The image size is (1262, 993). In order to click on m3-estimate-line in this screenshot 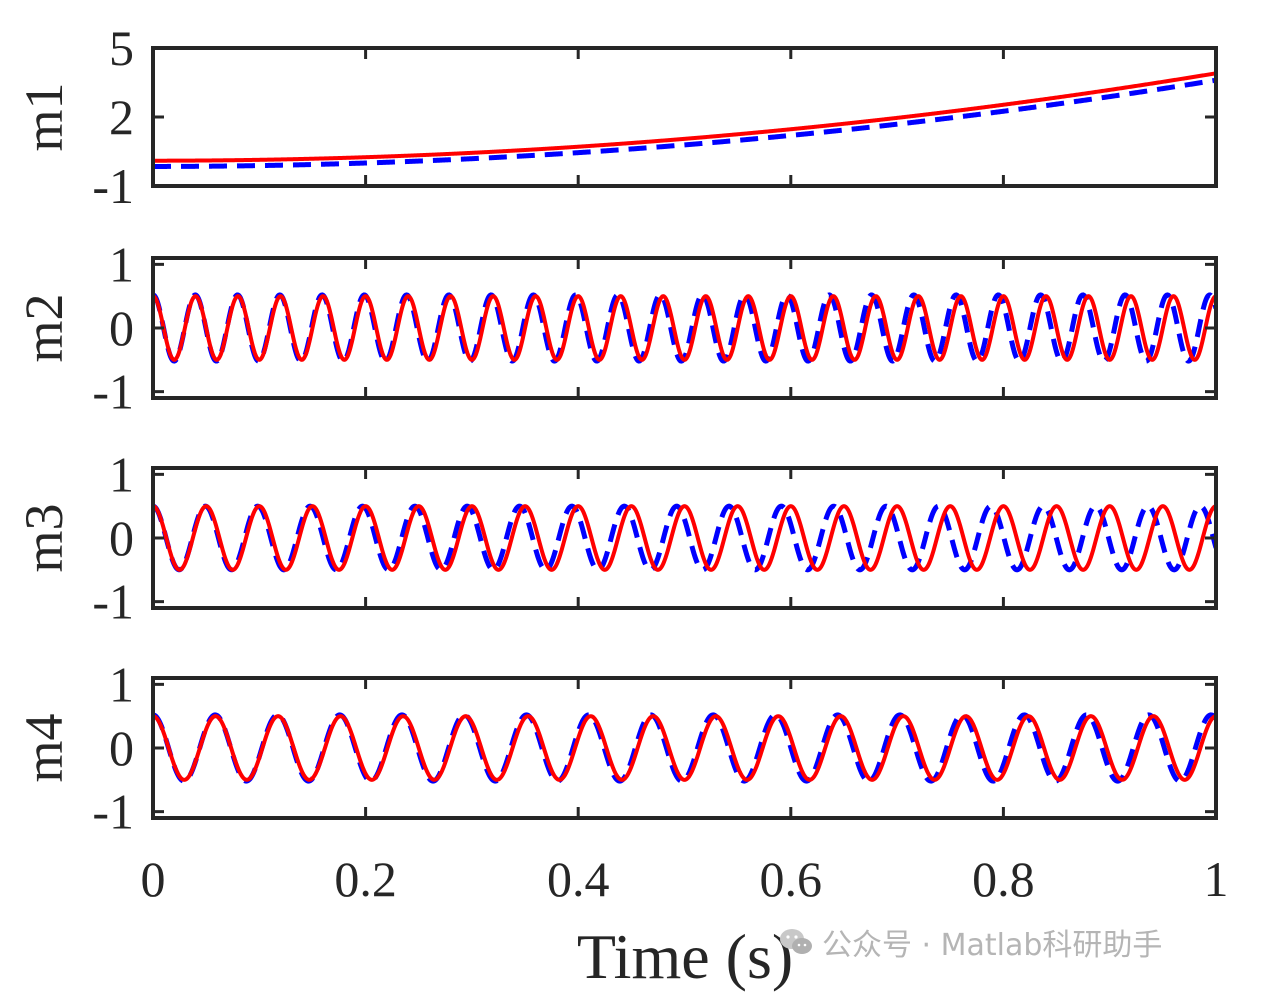, I will do `click(684, 538)`.